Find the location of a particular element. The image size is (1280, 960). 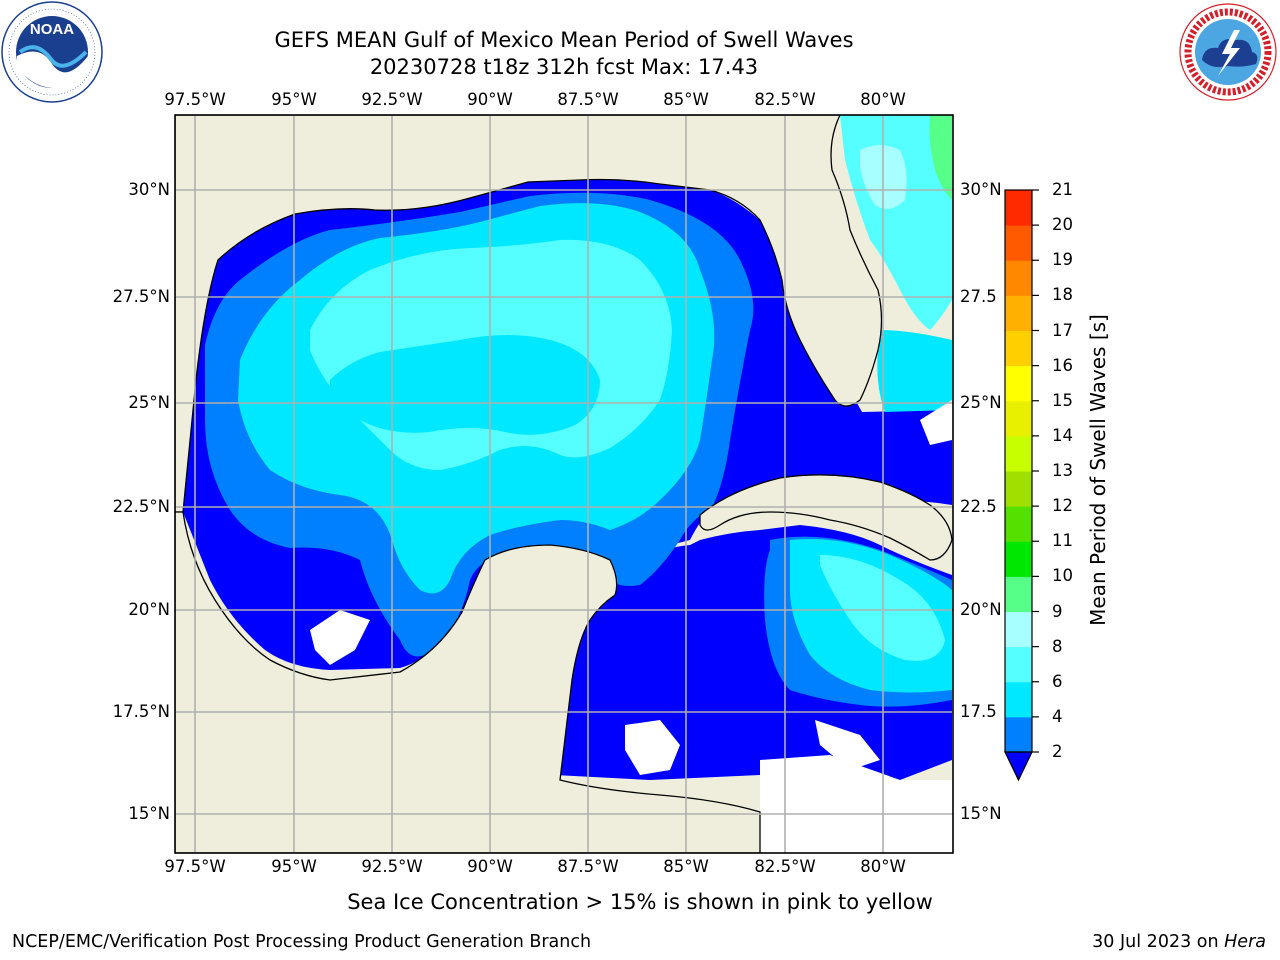

longitude-tick-top: 92.5°W is located at coordinates (392, 99).